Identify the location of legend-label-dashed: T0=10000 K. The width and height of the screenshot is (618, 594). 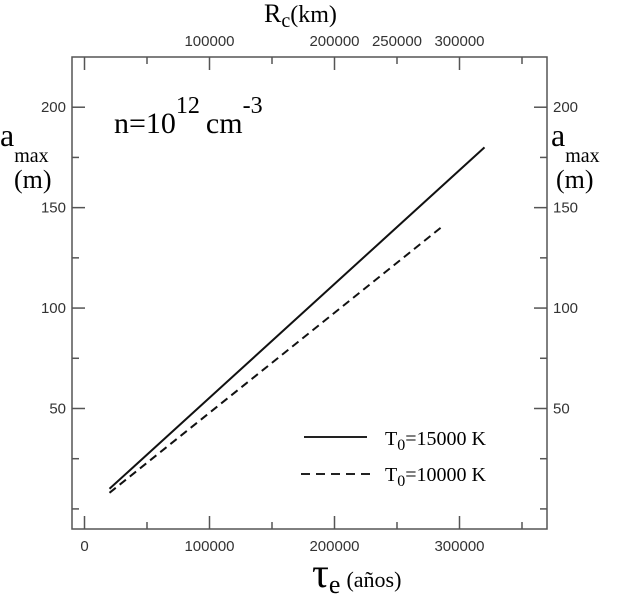
(435, 477).